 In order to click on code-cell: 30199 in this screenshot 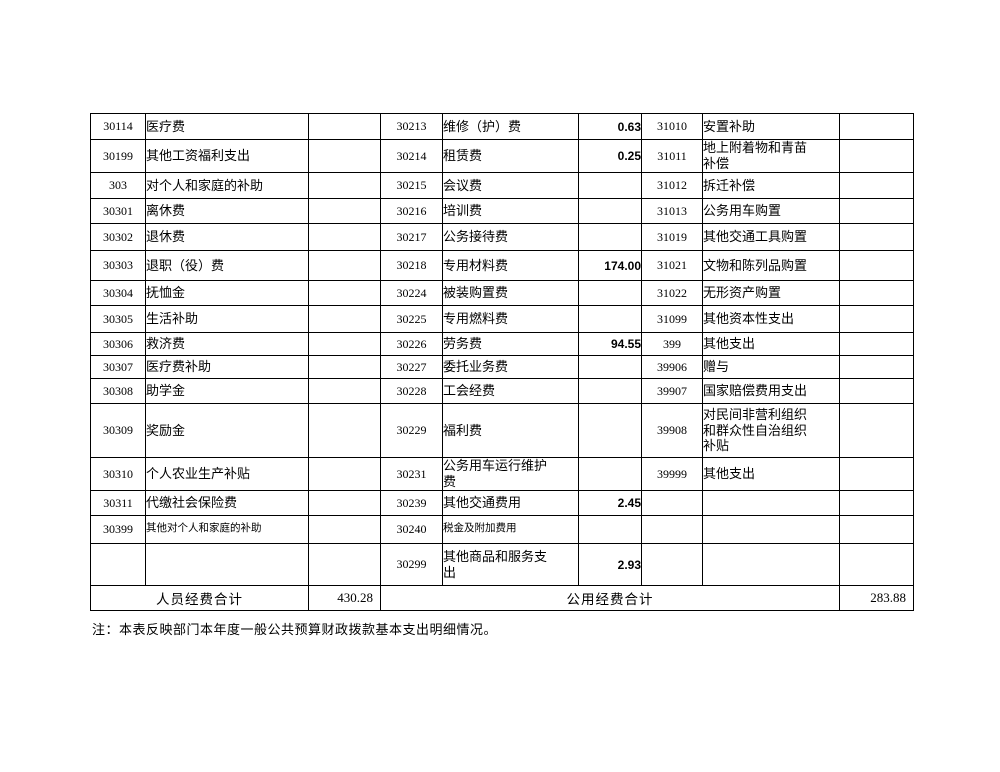, I will do `click(118, 156)`.